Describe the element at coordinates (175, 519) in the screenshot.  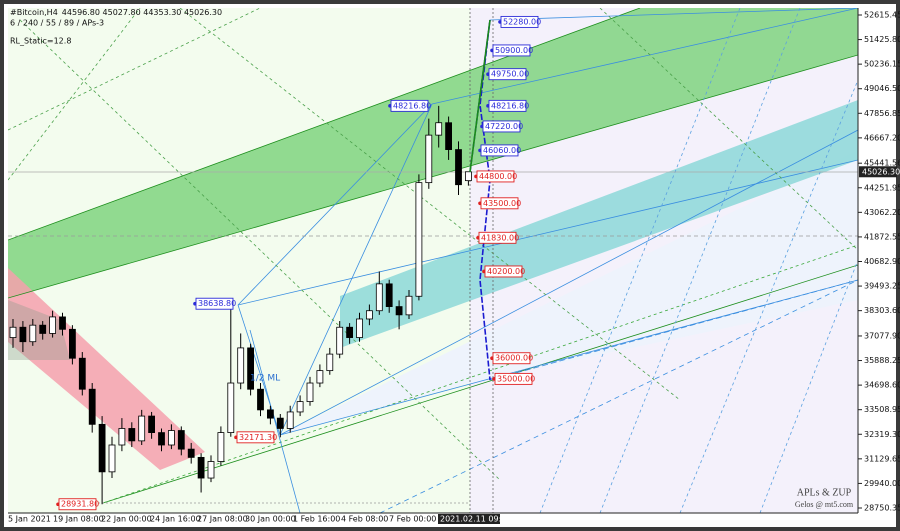
I see `x-tick-label: 24 Jan 16:00` at that location.